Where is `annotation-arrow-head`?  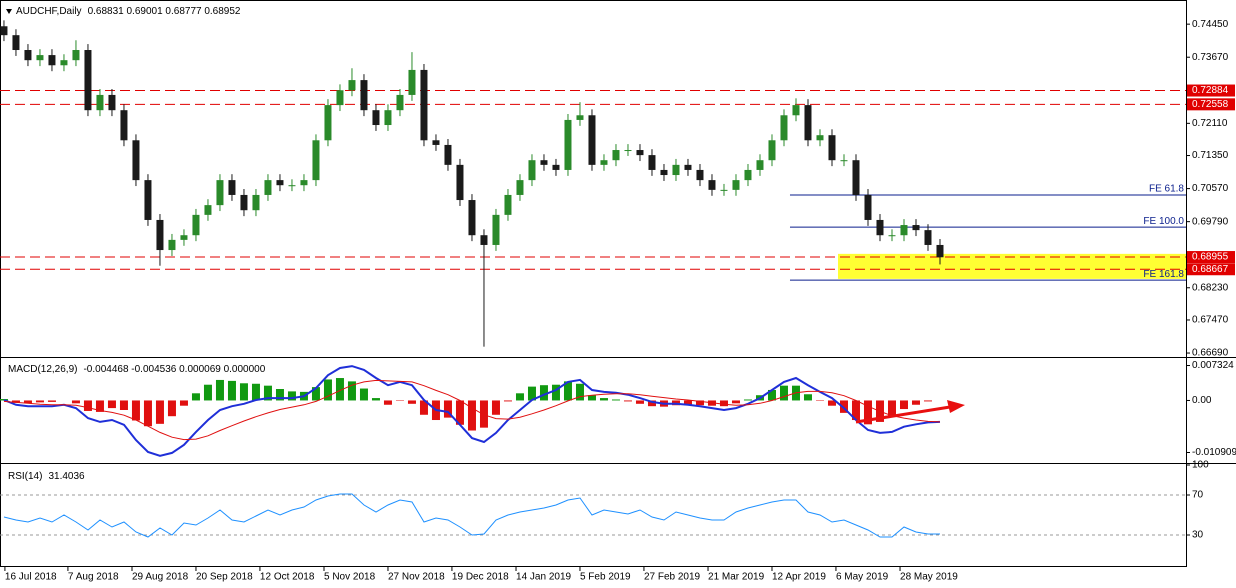 annotation-arrow-head is located at coordinates (956, 406).